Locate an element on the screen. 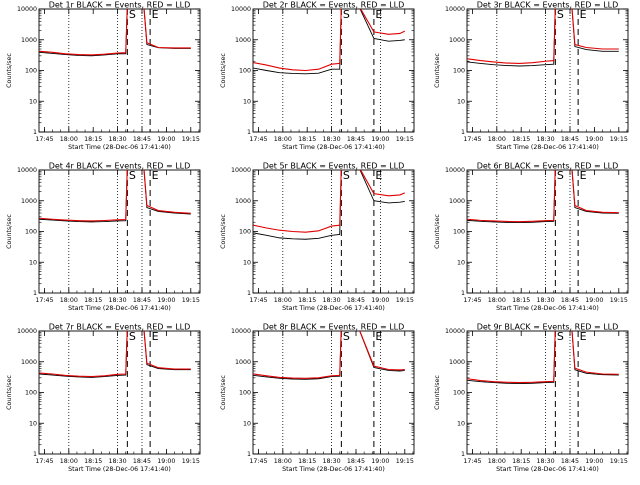  chart-title: Det 7r BLACK = Events, RED = LLD is located at coordinates (120, 327).